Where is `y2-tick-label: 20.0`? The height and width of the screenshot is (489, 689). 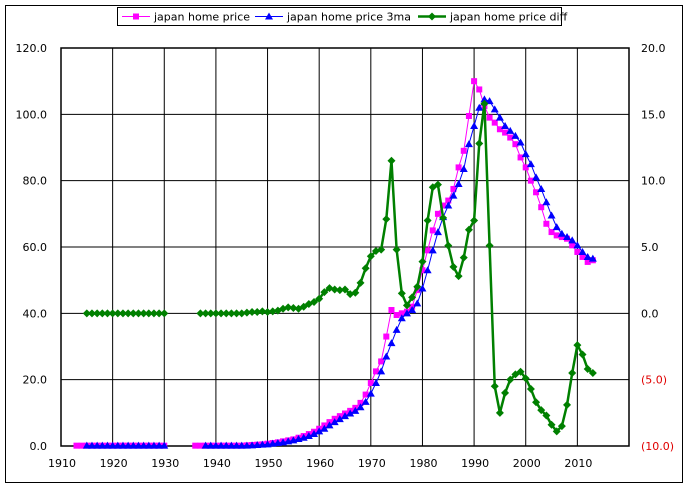
y2-tick-label: 20.0 is located at coordinates (653, 48).